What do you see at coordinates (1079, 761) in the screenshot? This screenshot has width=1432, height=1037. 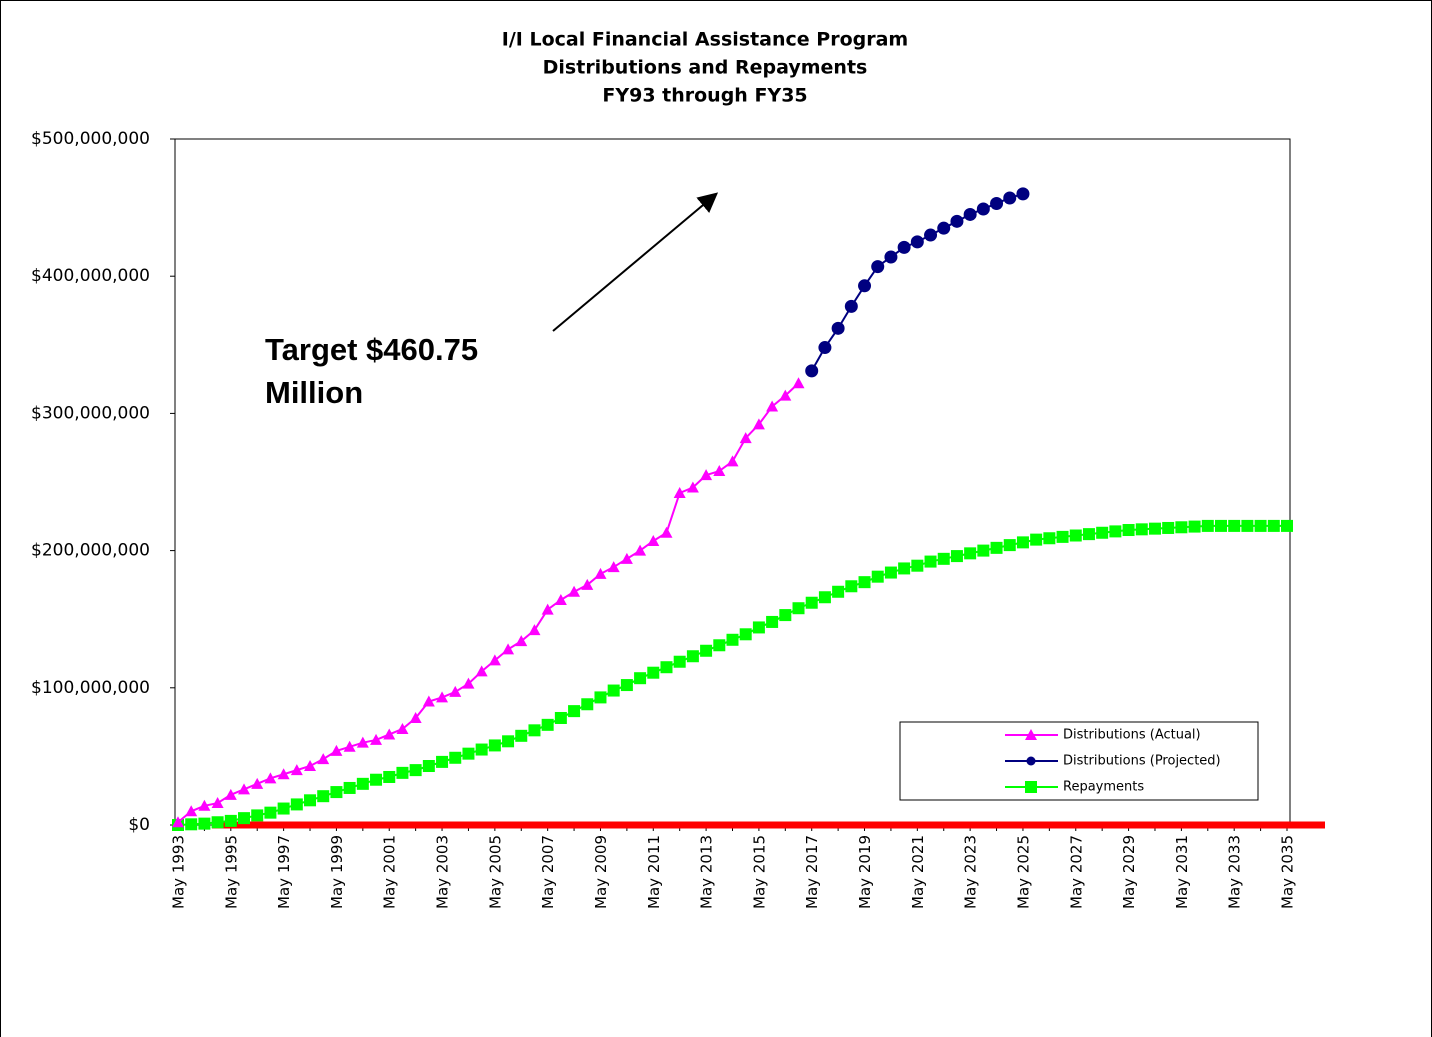 I see `legend` at bounding box center [1079, 761].